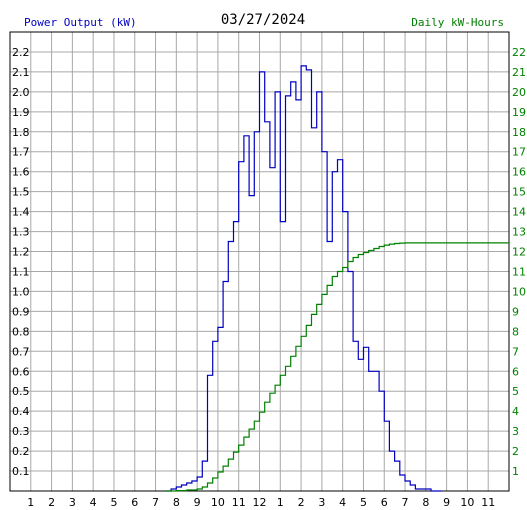 This screenshot has width=527, height=510. Describe the element at coordinates (21, 271) in the screenshot. I see `y-left-tick-label: 1.1` at that location.